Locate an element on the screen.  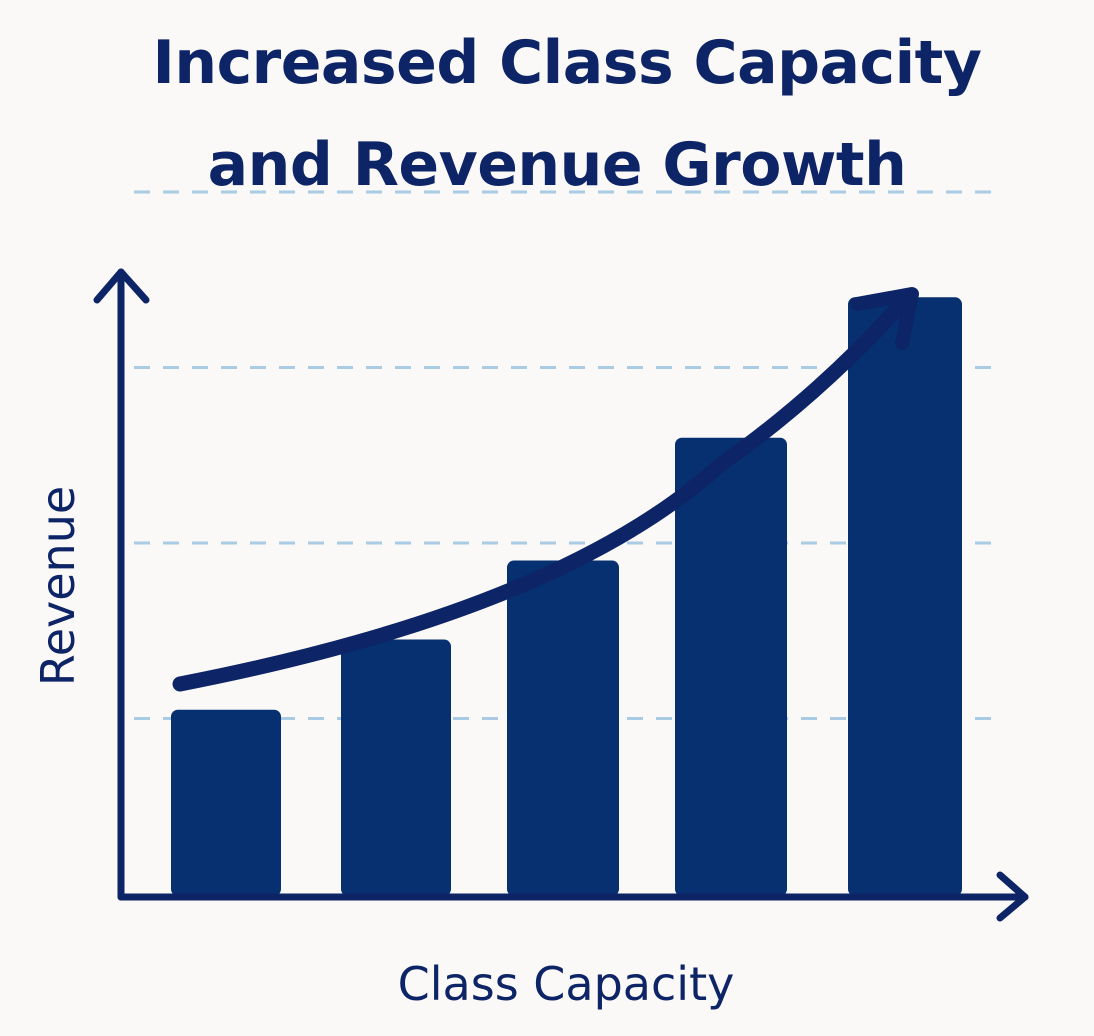
chart-title-line-2: and Revenue Growth is located at coordinates (557, 165).